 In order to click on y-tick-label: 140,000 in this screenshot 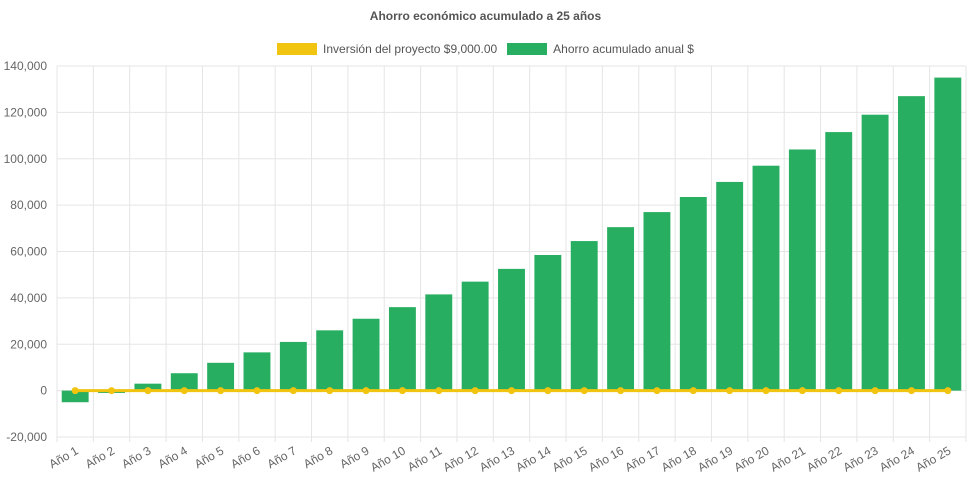, I will do `click(26, 66)`.